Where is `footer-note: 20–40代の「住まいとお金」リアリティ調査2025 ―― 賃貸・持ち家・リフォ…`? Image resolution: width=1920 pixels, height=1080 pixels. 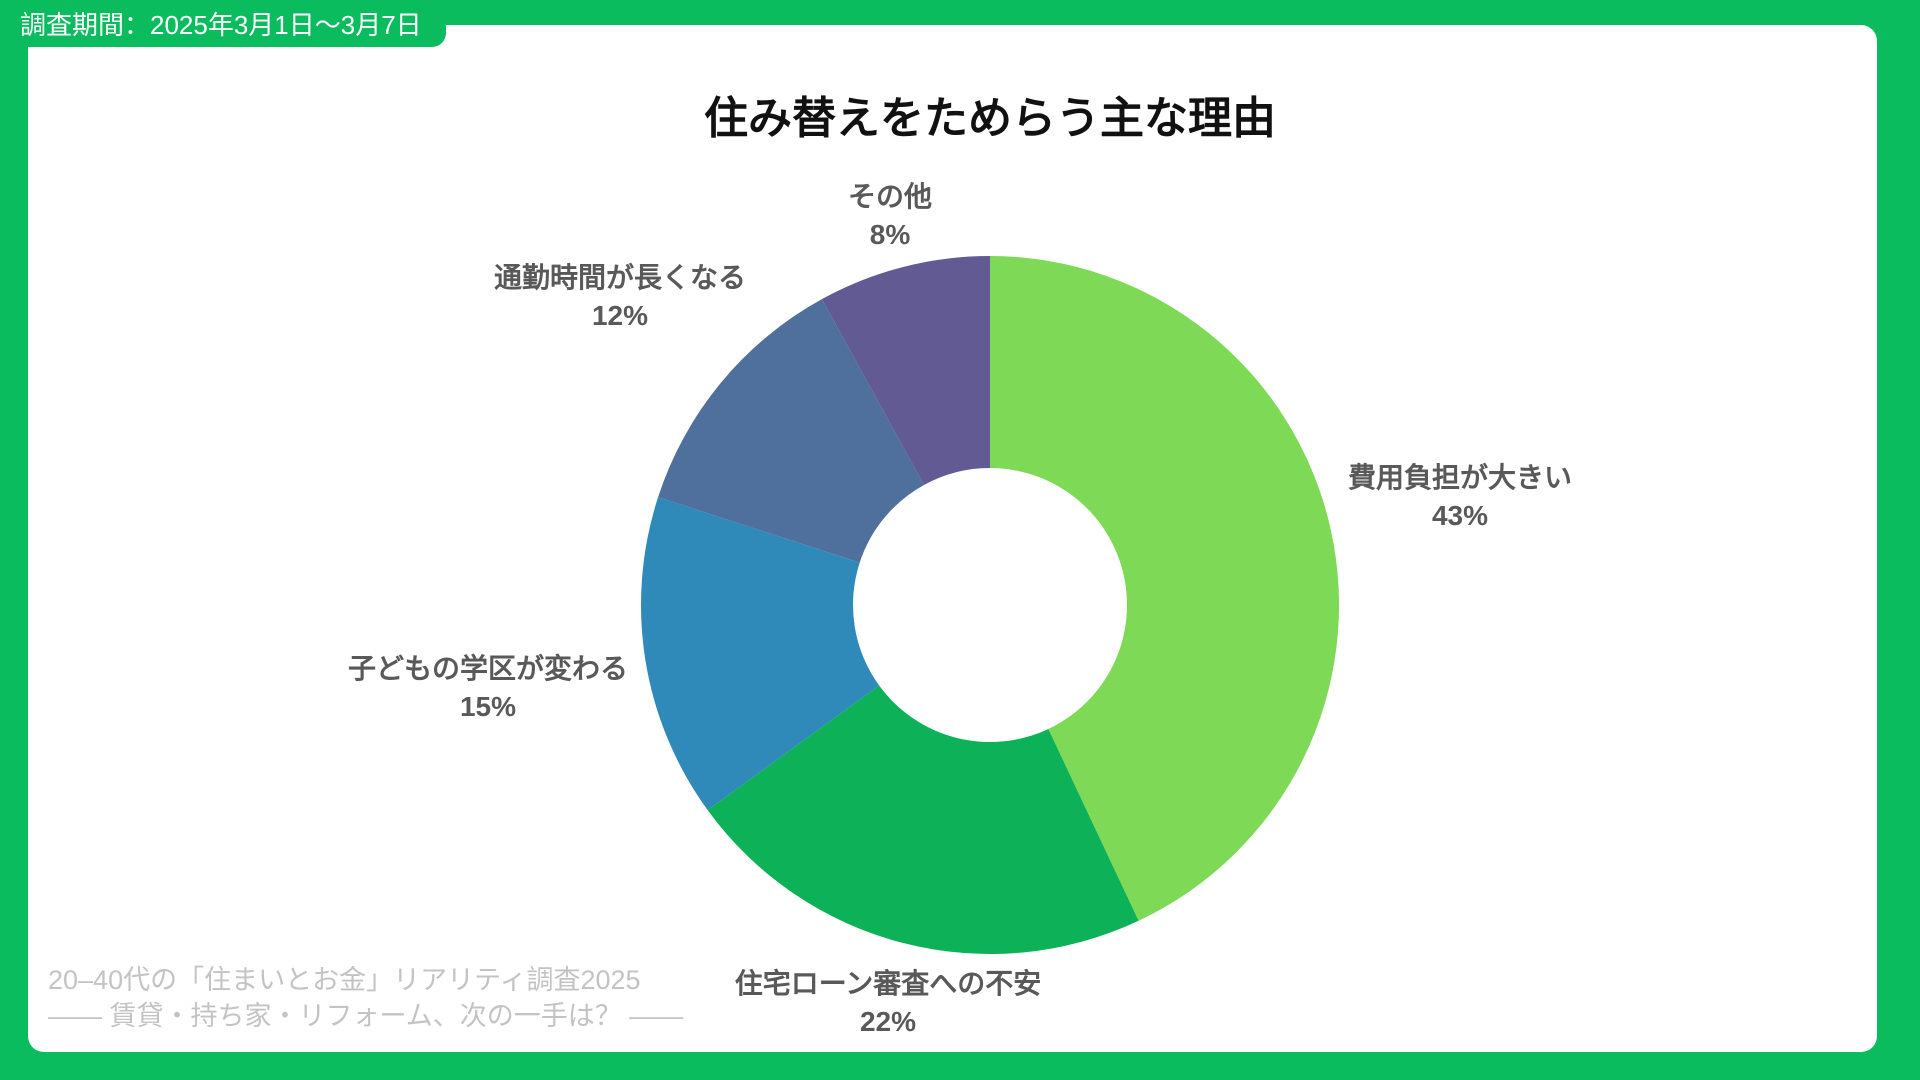 footer-note: 20–40代の「住まいとお金」リアリティ調査2025 ―― 賃貸・持ち家・リフォ… is located at coordinates (365, 998).